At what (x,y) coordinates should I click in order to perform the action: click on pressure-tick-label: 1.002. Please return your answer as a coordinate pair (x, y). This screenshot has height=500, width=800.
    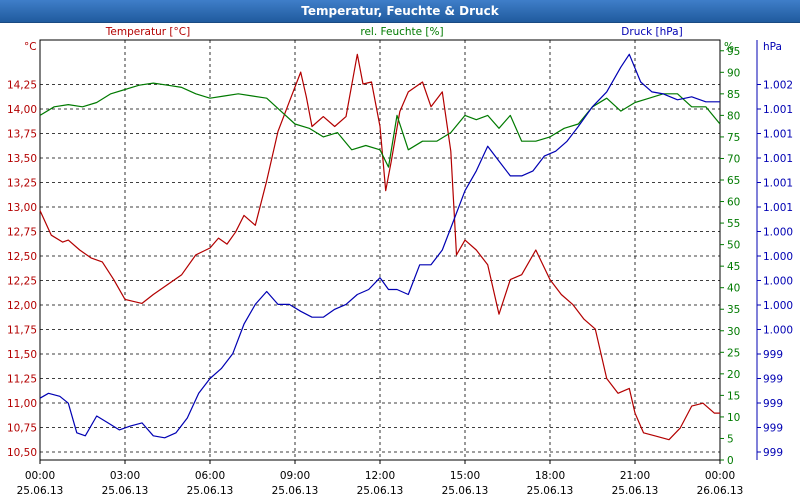
    Looking at the image, I should click on (778, 86).